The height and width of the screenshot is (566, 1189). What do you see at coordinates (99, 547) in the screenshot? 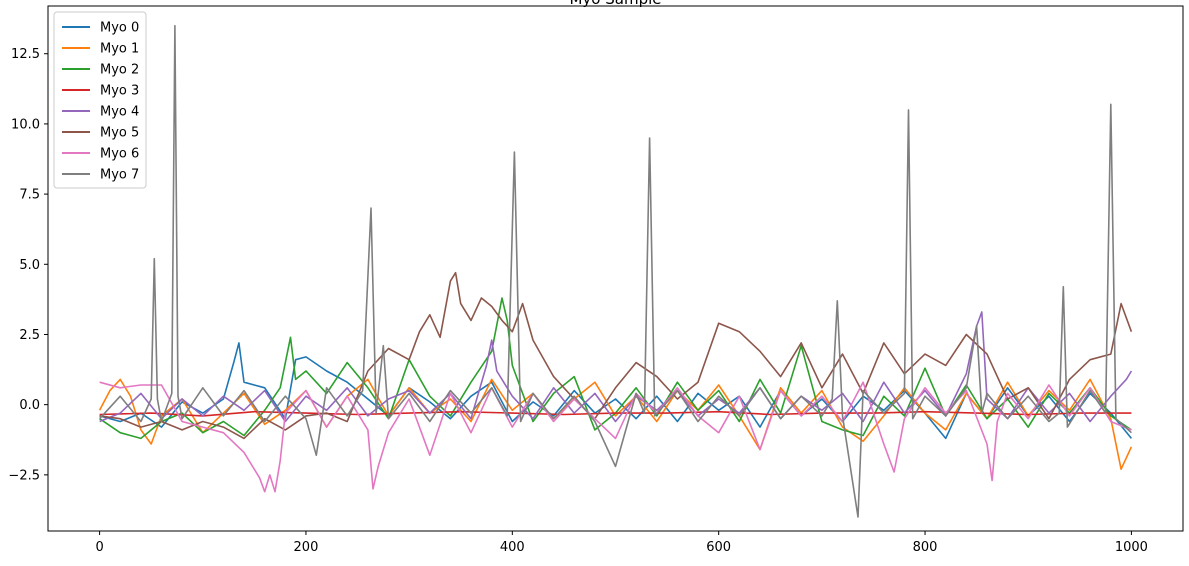
I see `x-tick-label: 0` at bounding box center [99, 547].